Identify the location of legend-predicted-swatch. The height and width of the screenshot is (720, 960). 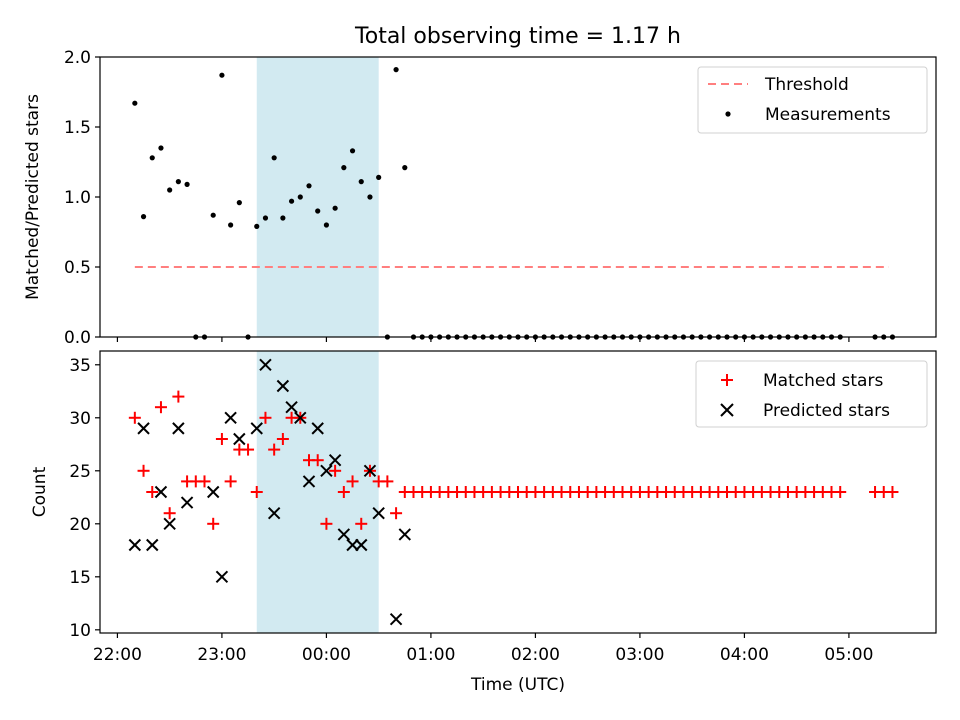
(727, 410).